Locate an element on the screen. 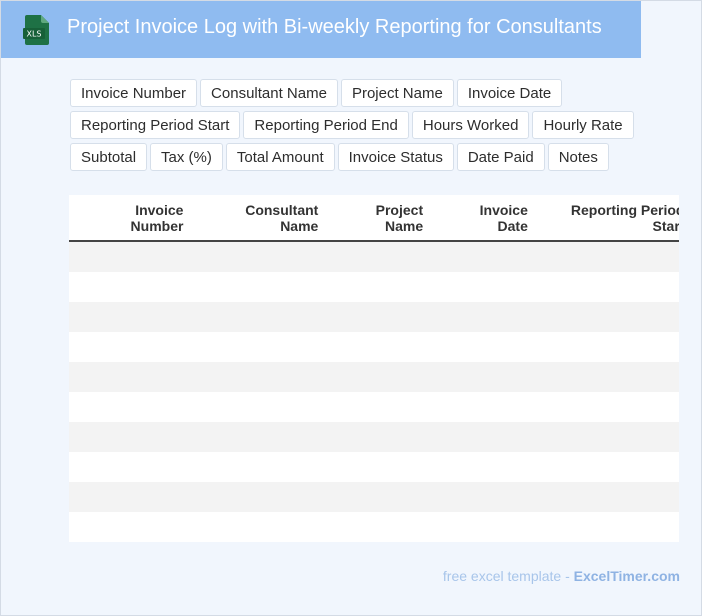 The height and width of the screenshot is (616, 702). column-header-line: Start is located at coordinates (665, 225).